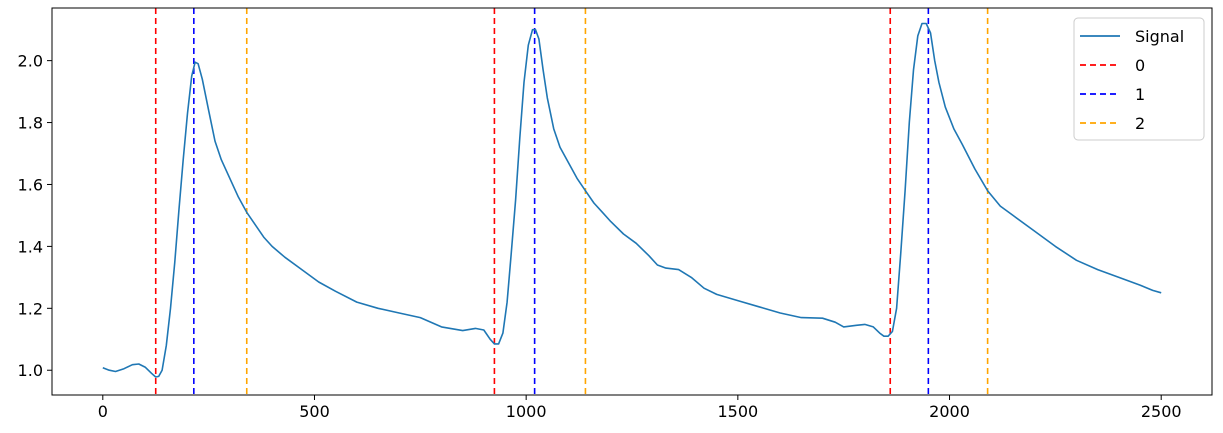  I want to click on legend-label: Signal, so click(1159, 36).